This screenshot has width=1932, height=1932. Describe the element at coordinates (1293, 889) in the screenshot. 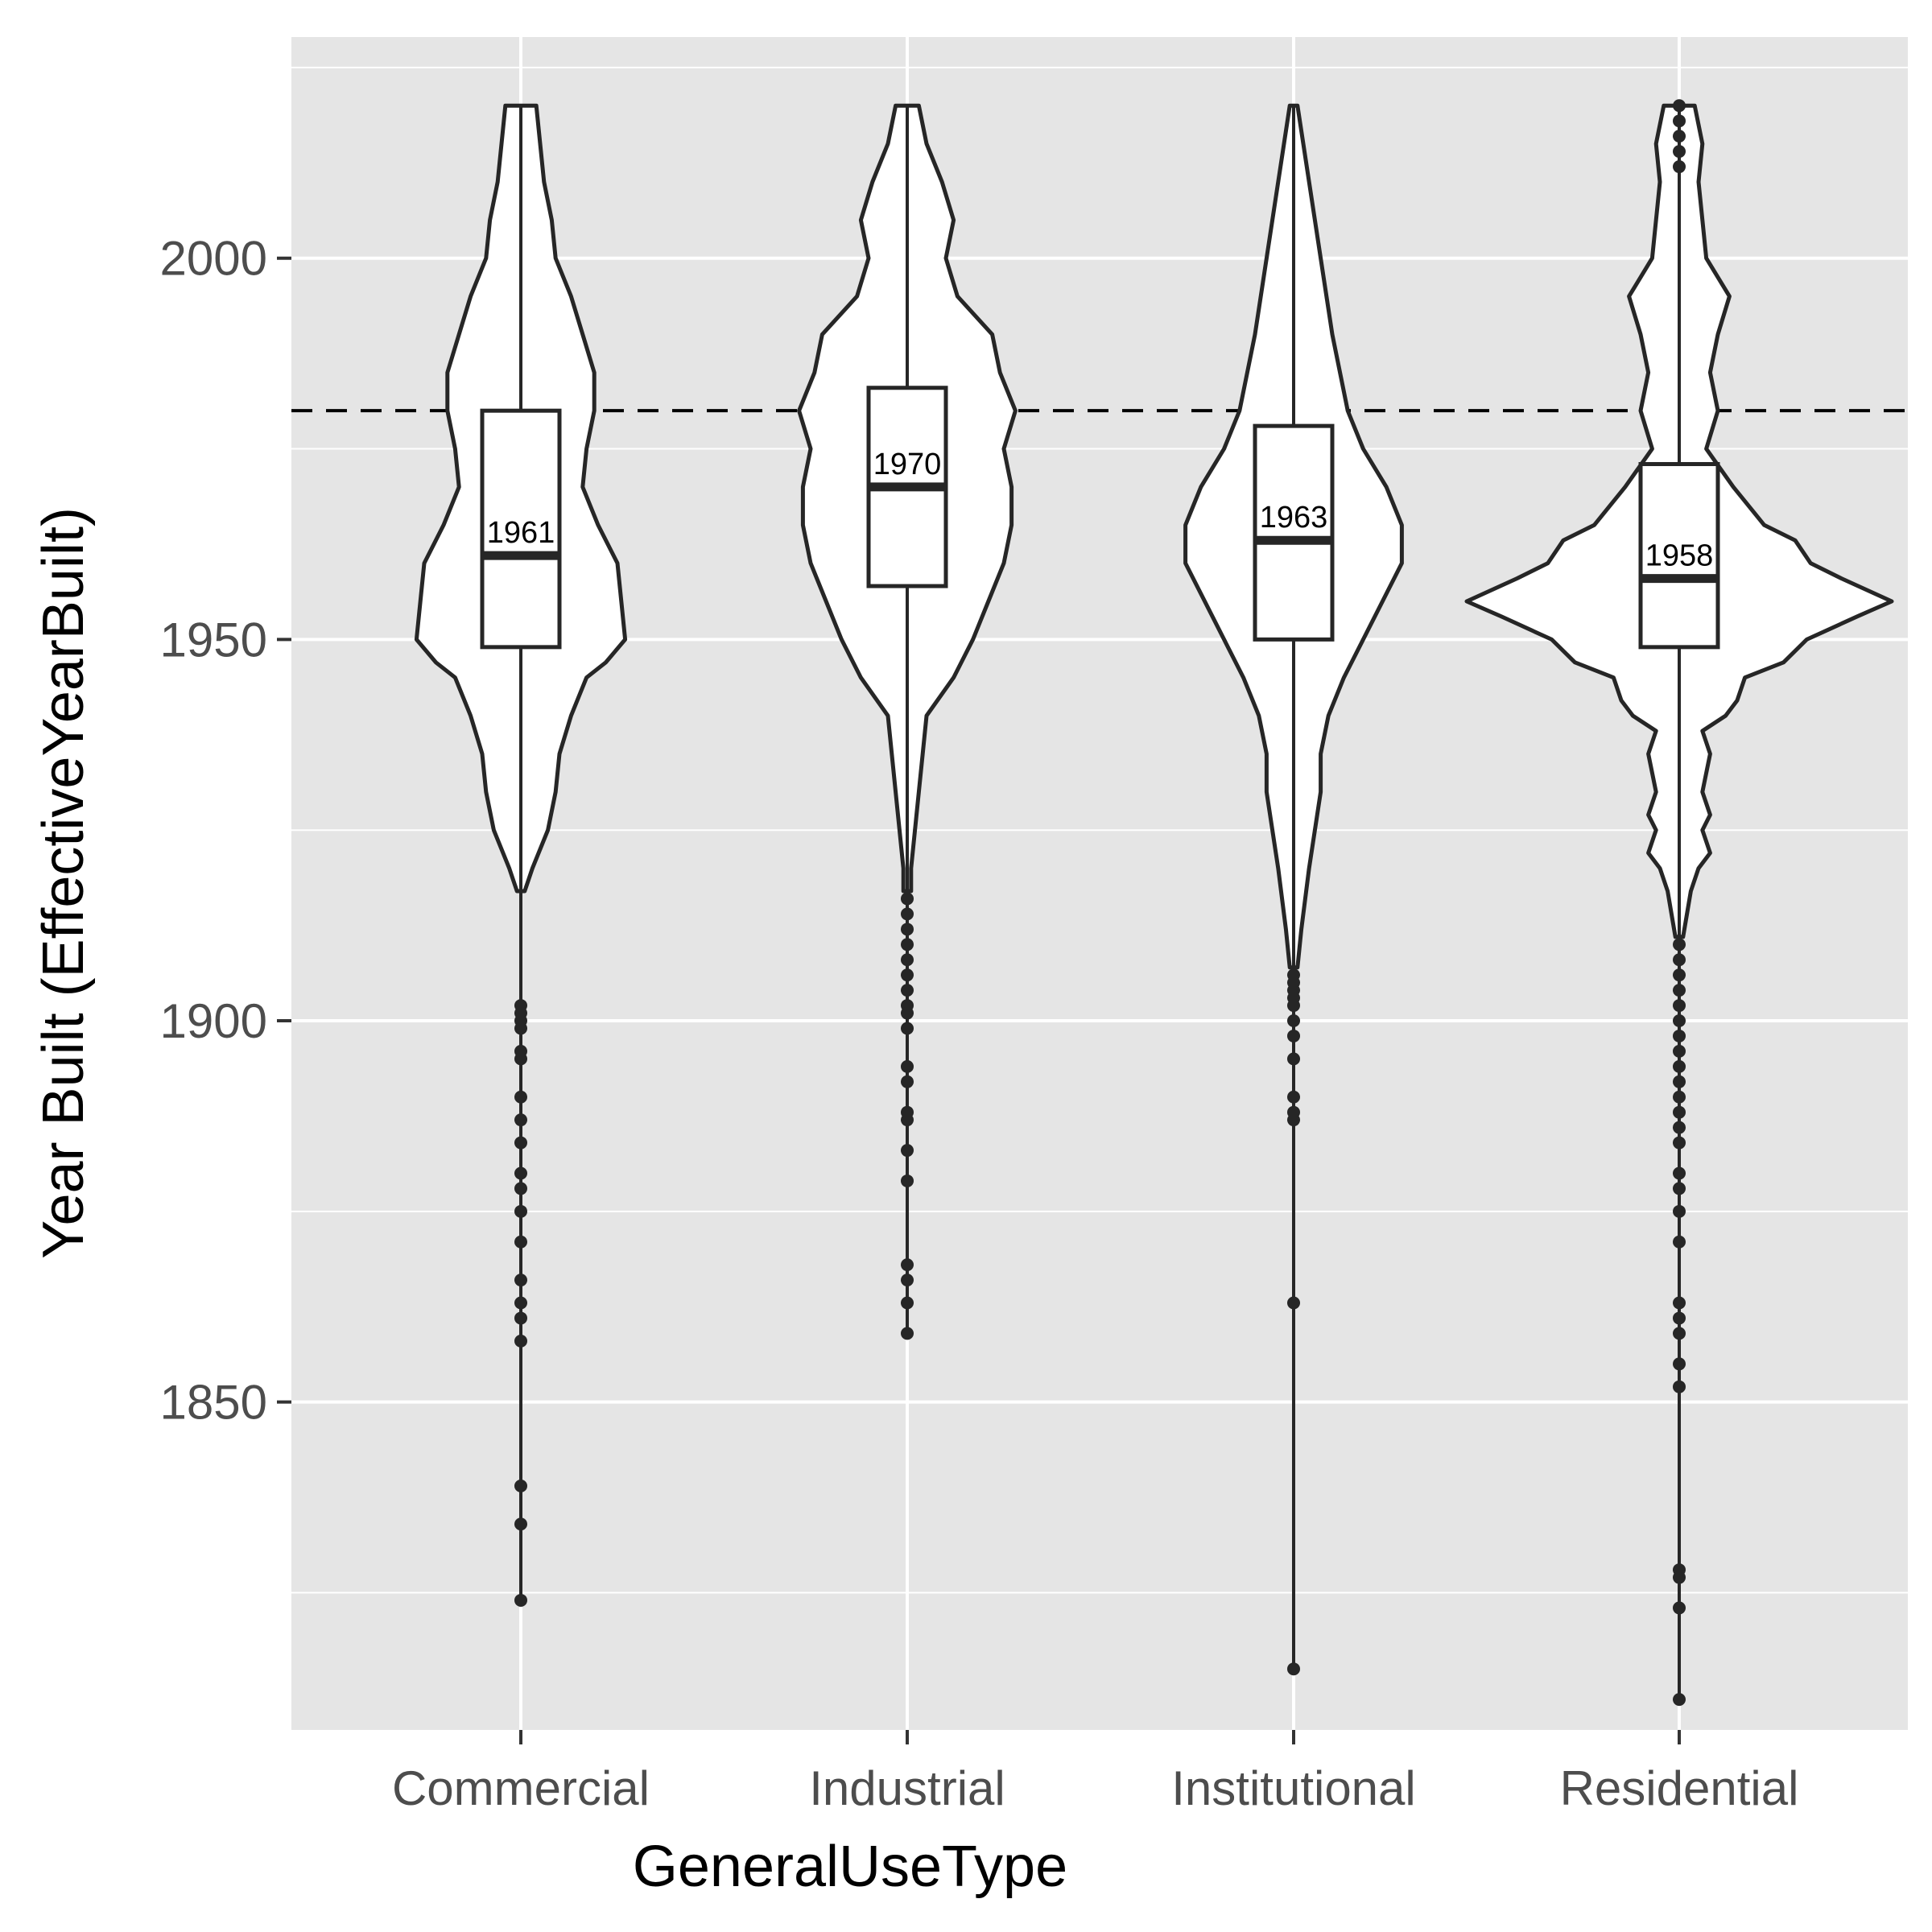

I see `violin-group-institutional: 1963` at that location.